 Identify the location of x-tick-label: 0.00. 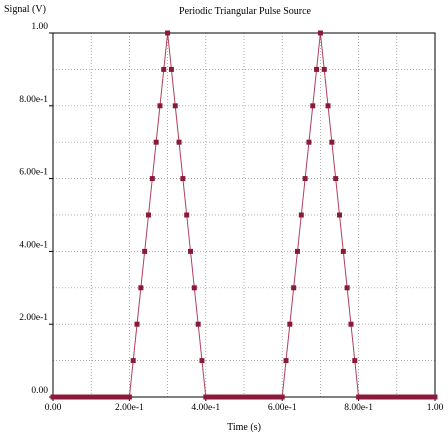
(53, 408).